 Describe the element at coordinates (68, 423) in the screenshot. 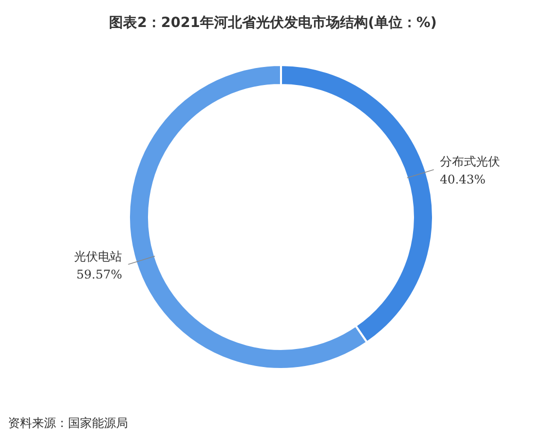

I see `text: 资料来源：国家能源局` at that location.